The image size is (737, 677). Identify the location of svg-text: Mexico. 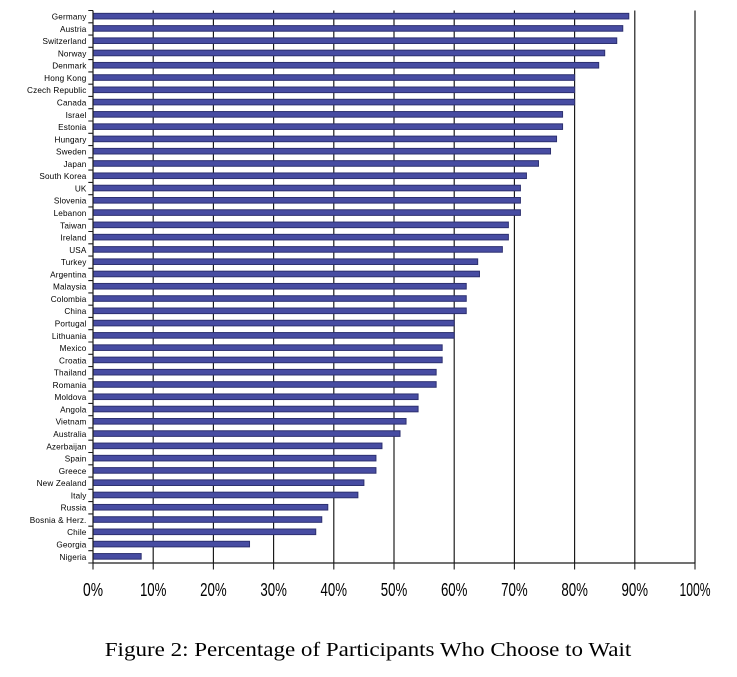
(73, 348).